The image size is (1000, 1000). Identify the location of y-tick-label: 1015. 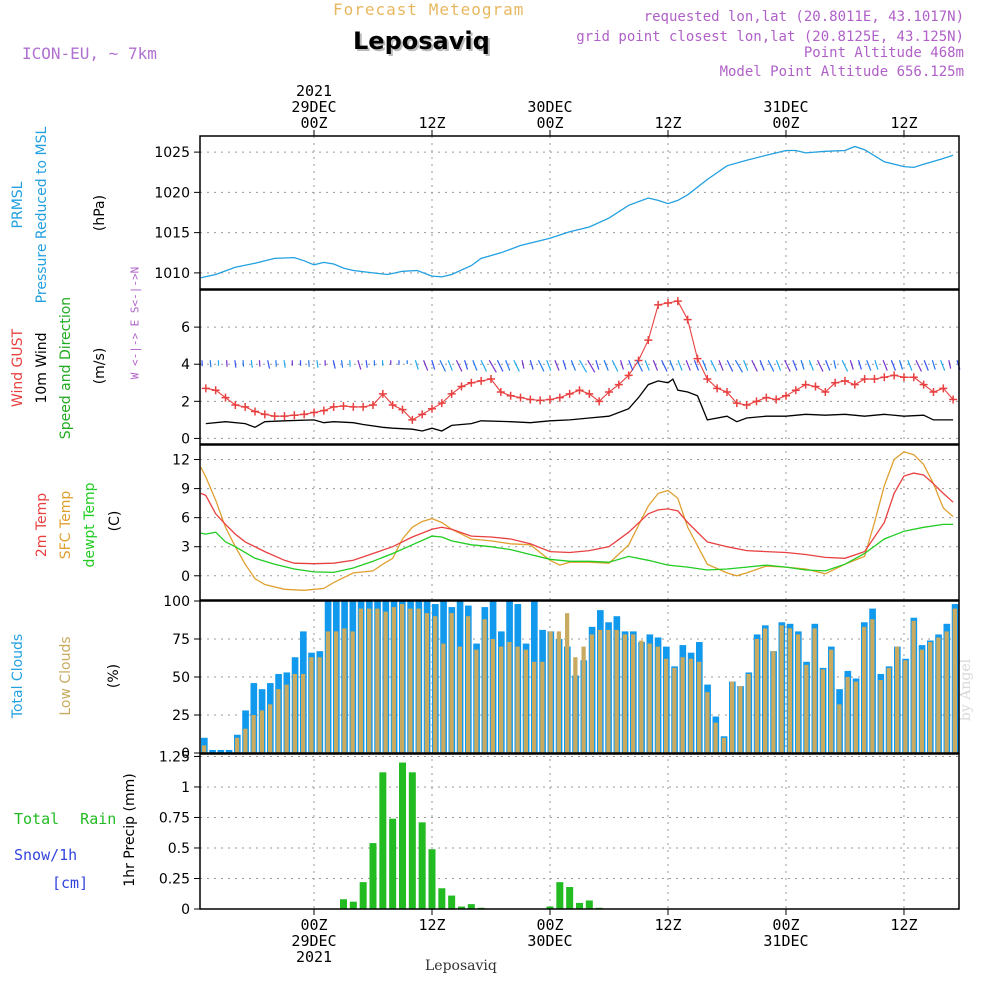
(172, 234).